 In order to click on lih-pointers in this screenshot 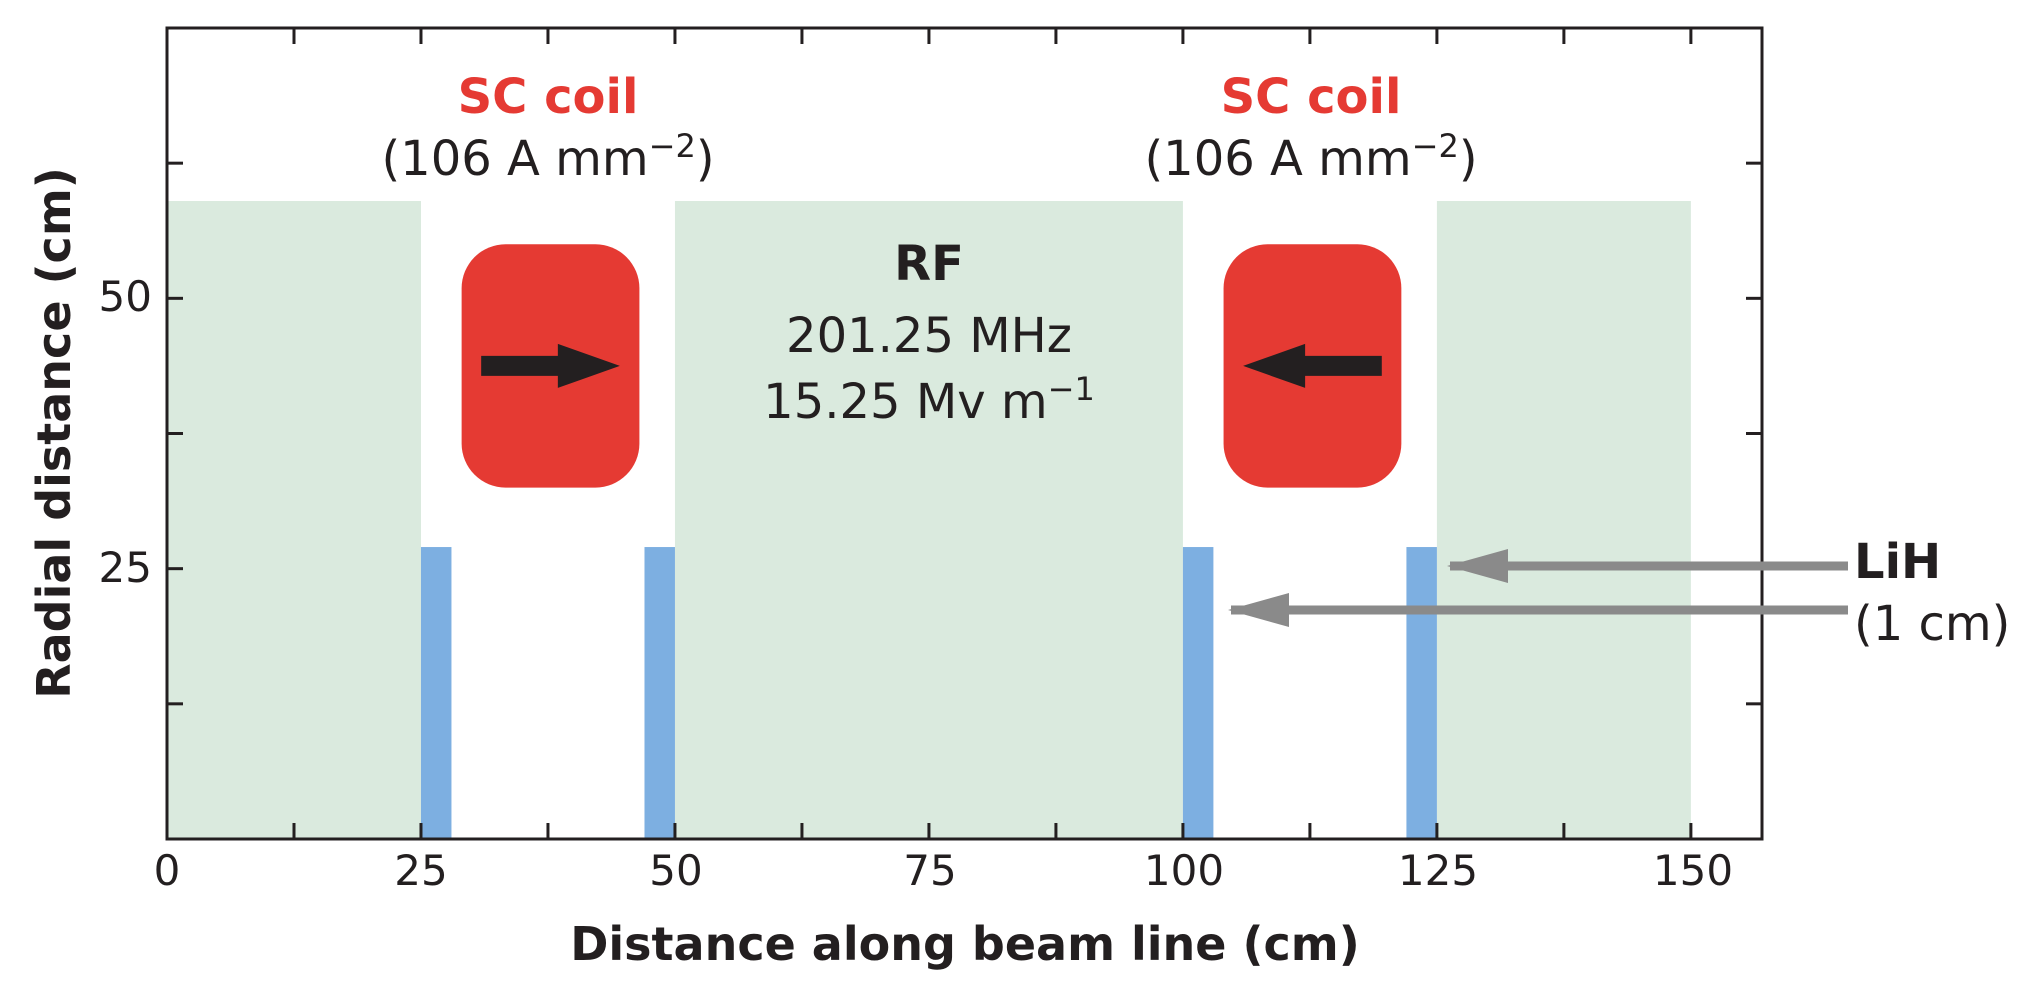, I will do `click(1538, 588)`.